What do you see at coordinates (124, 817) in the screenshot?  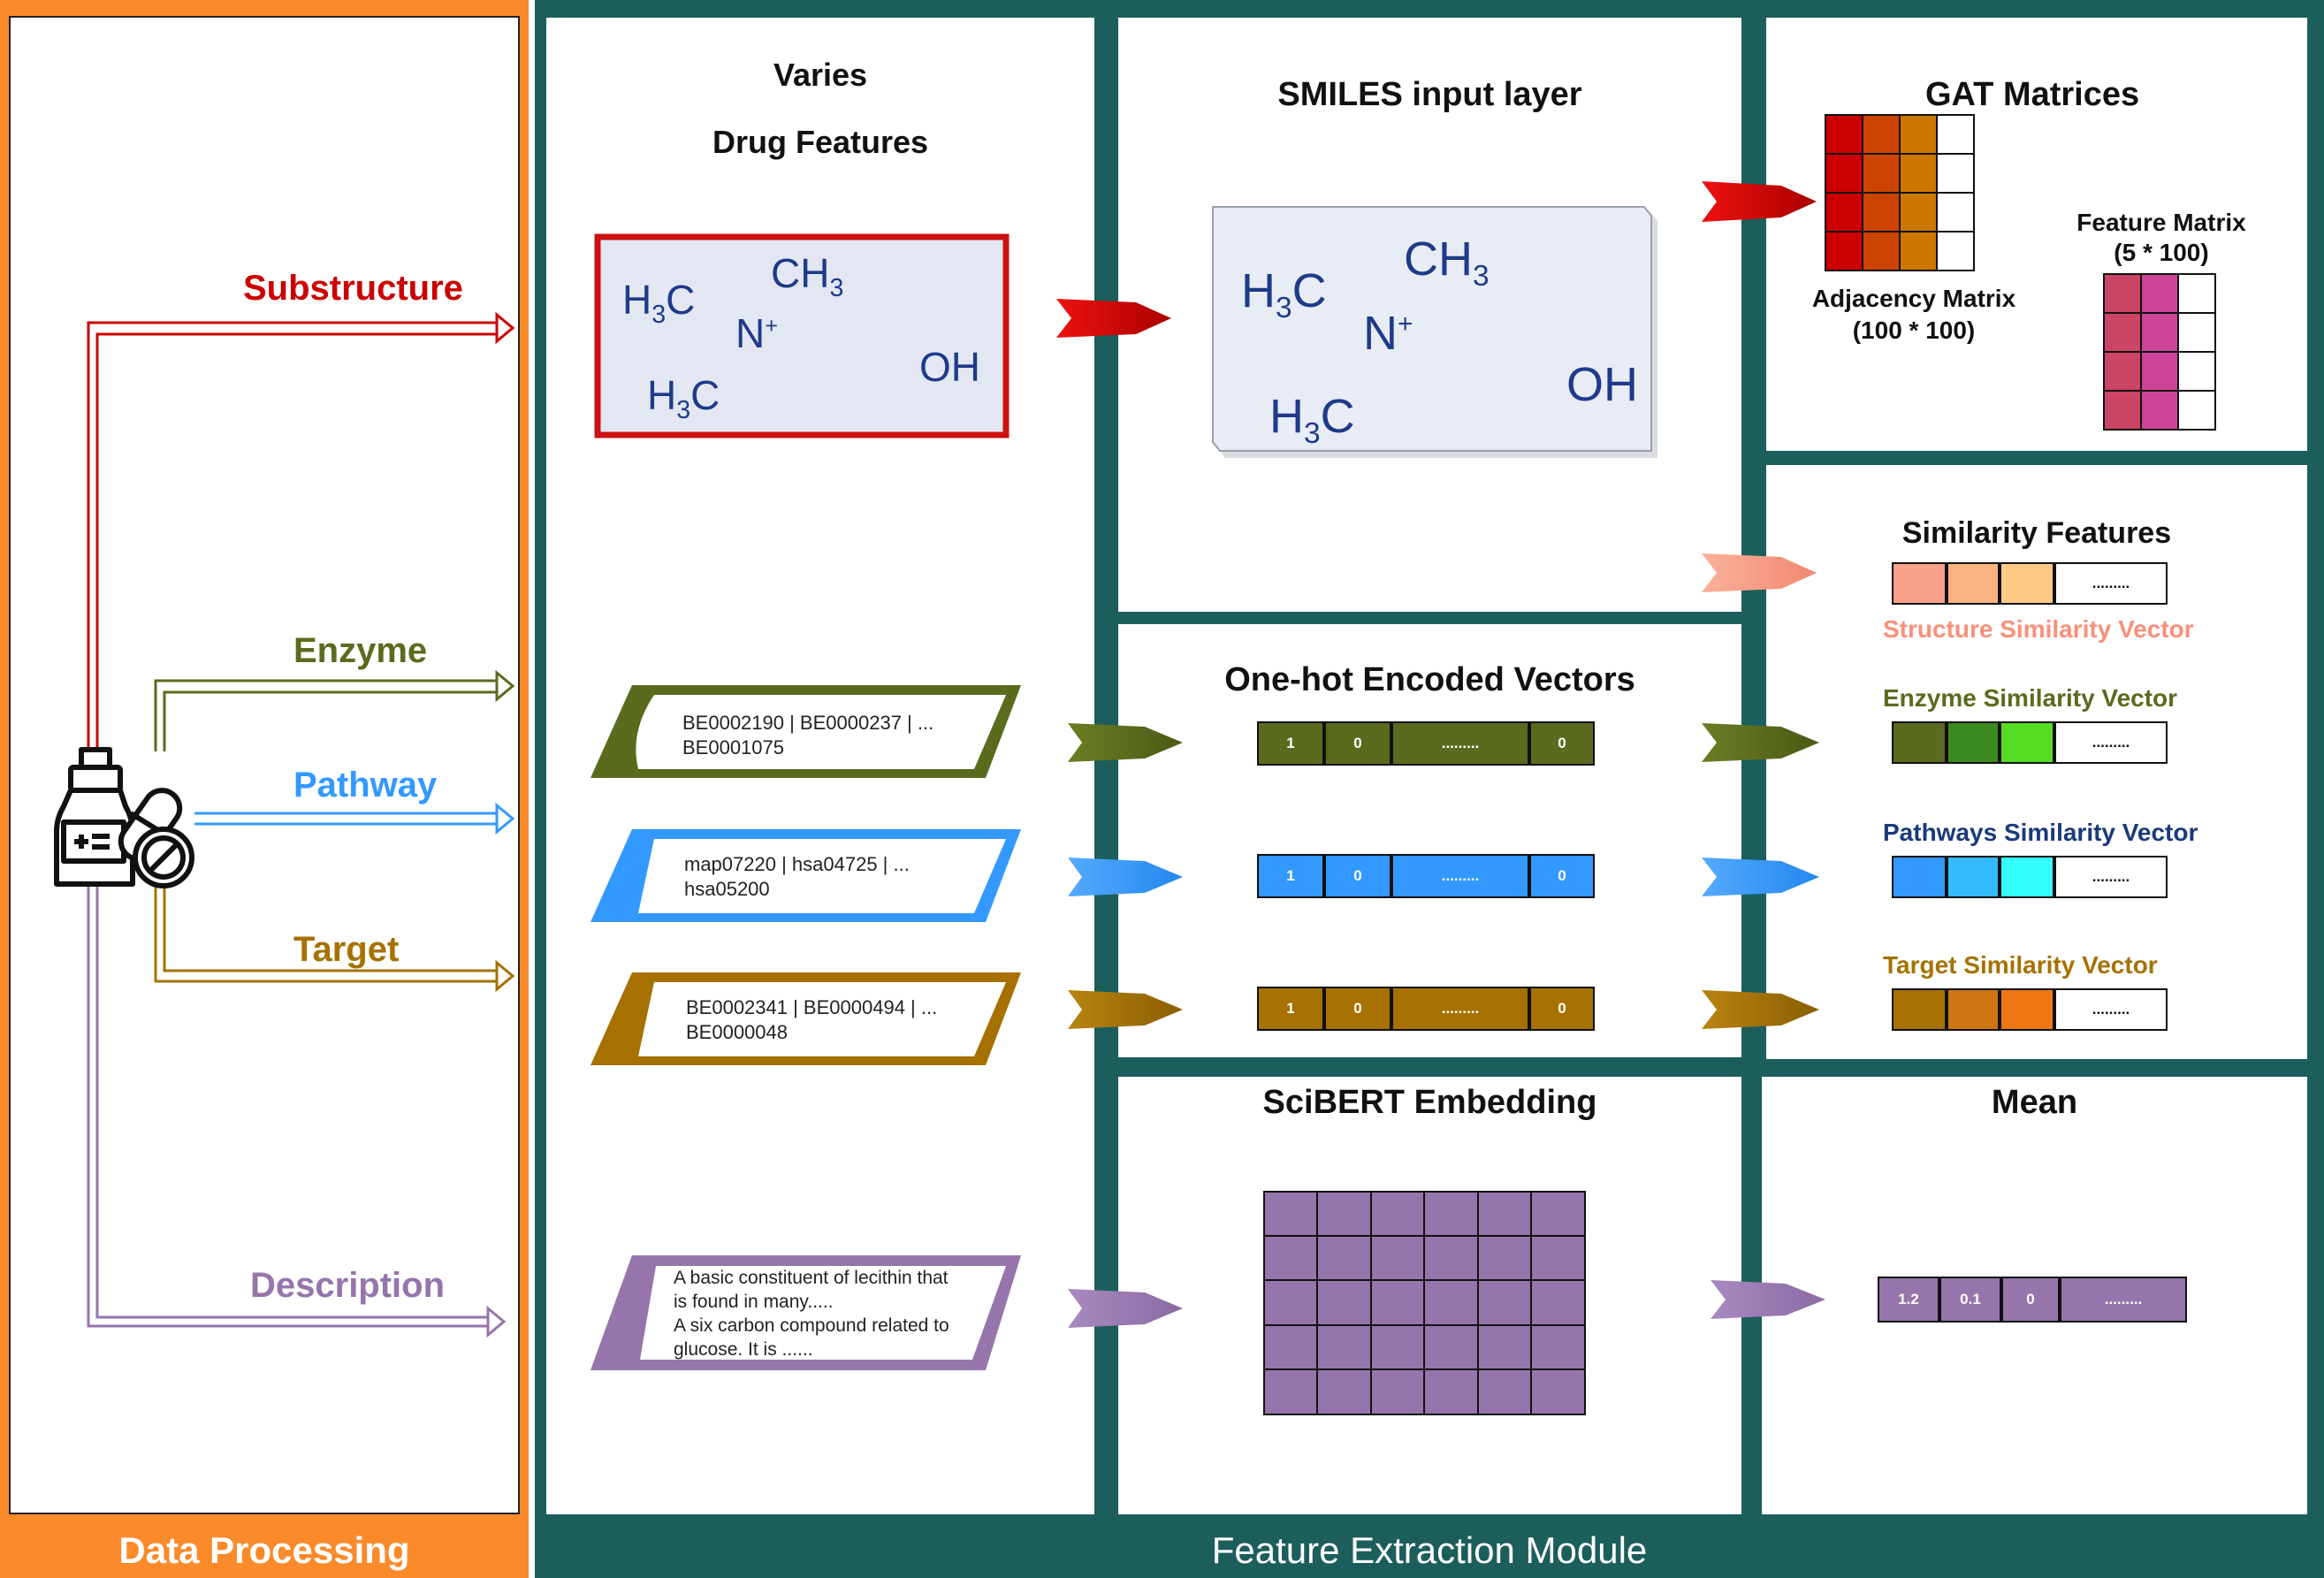 I see `medicine-bottle-pills-icon` at bounding box center [124, 817].